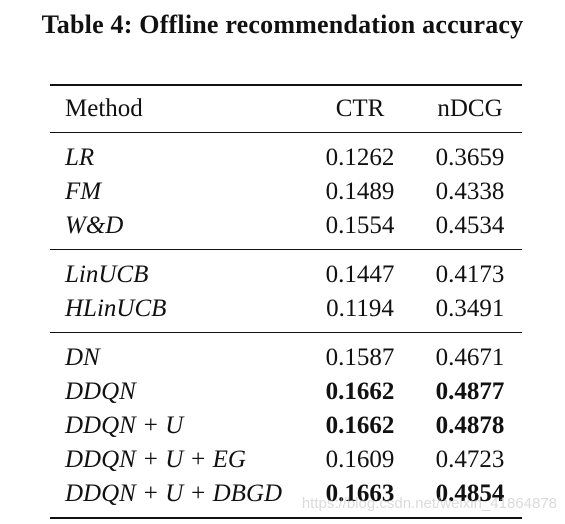 The width and height of the screenshot is (565, 524). What do you see at coordinates (470, 157) in the screenshot?
I see `ndcg-cell: 0.3659` at bounding box center [470, 157].